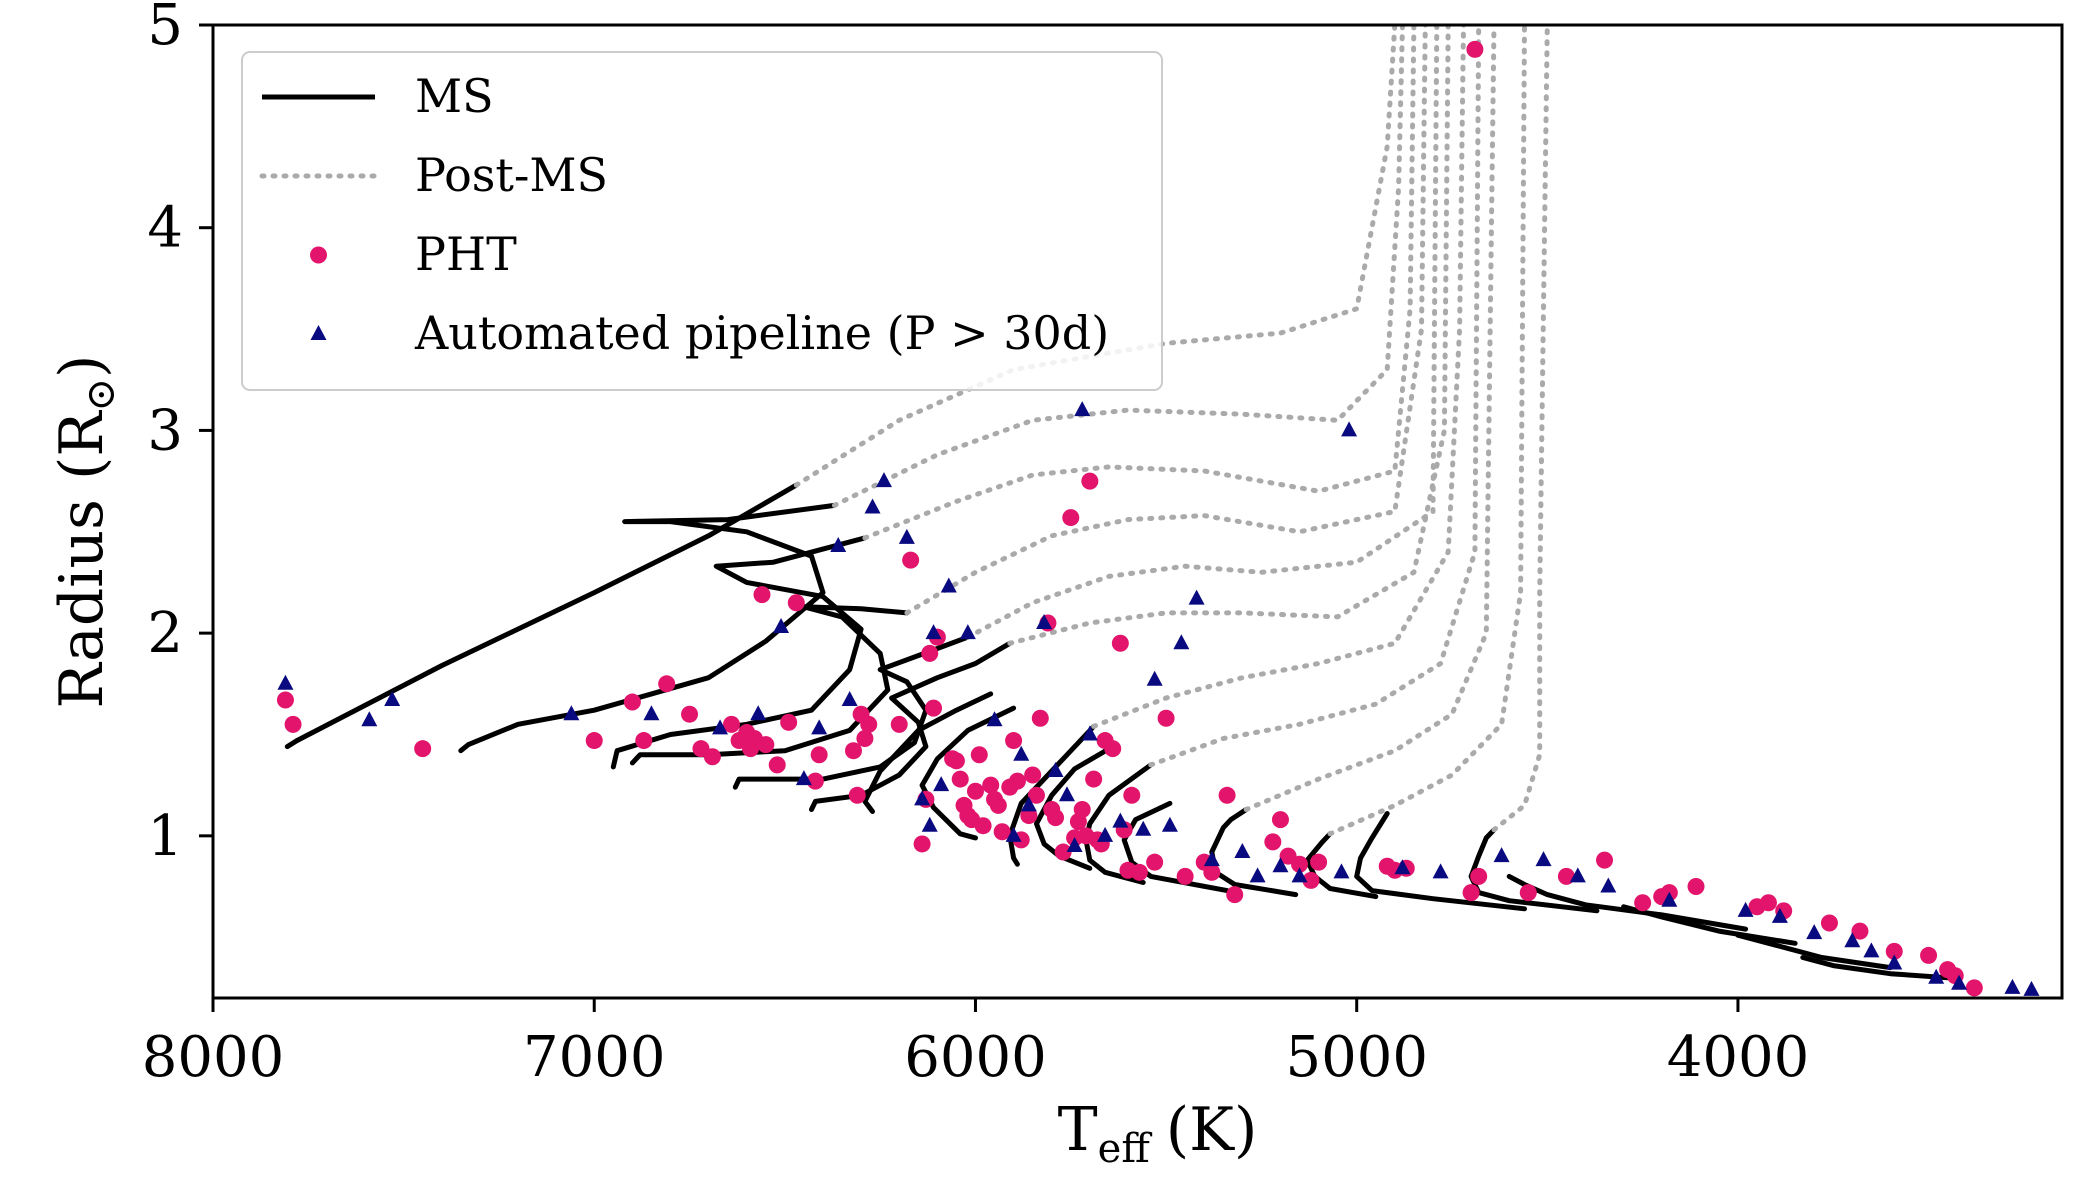 The height and width of the screenshot is (1200, 2100). I want to click on legend-pht-marker, so click(318, 255).